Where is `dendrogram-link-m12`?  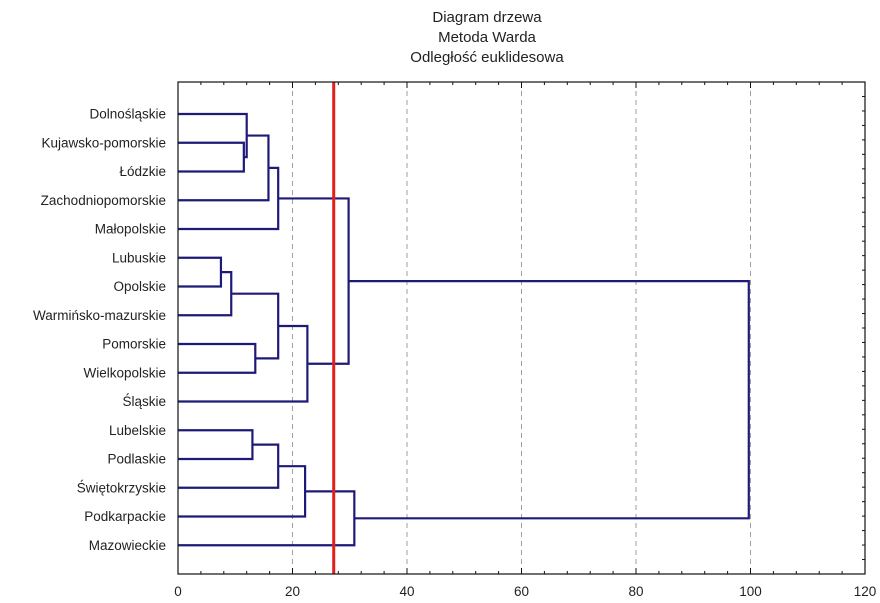
dendrogram-link-m12 is located at coordinates (229, 466).